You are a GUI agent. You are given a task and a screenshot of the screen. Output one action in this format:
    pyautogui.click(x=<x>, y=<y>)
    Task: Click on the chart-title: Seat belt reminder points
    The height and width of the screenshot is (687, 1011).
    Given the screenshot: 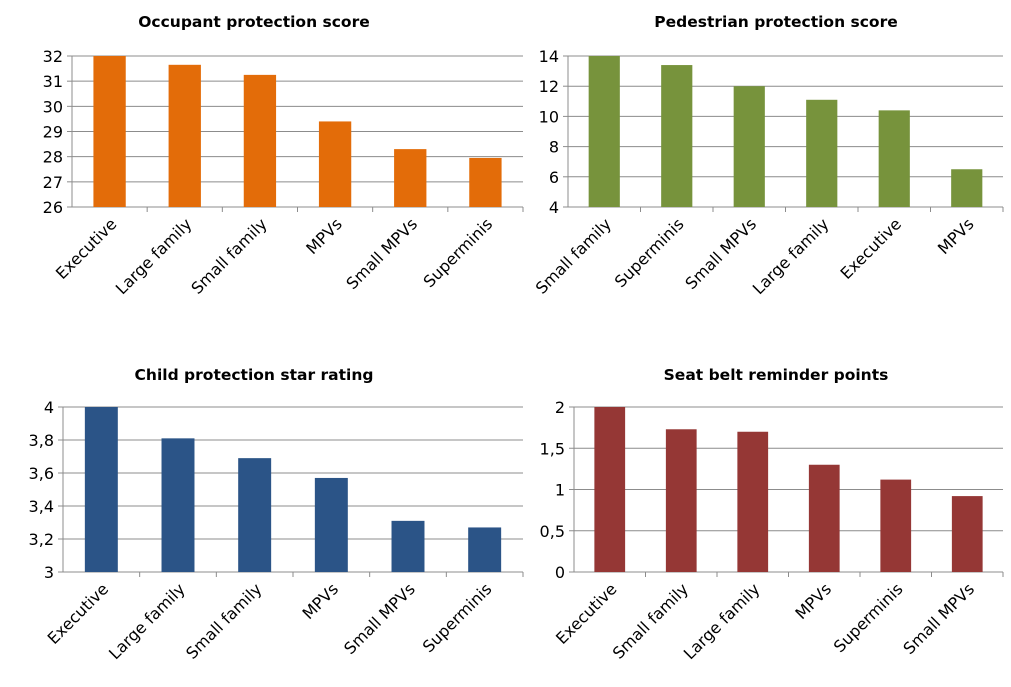 What is the action you would take?
    pyautogui.click(x=776, y=375)
    